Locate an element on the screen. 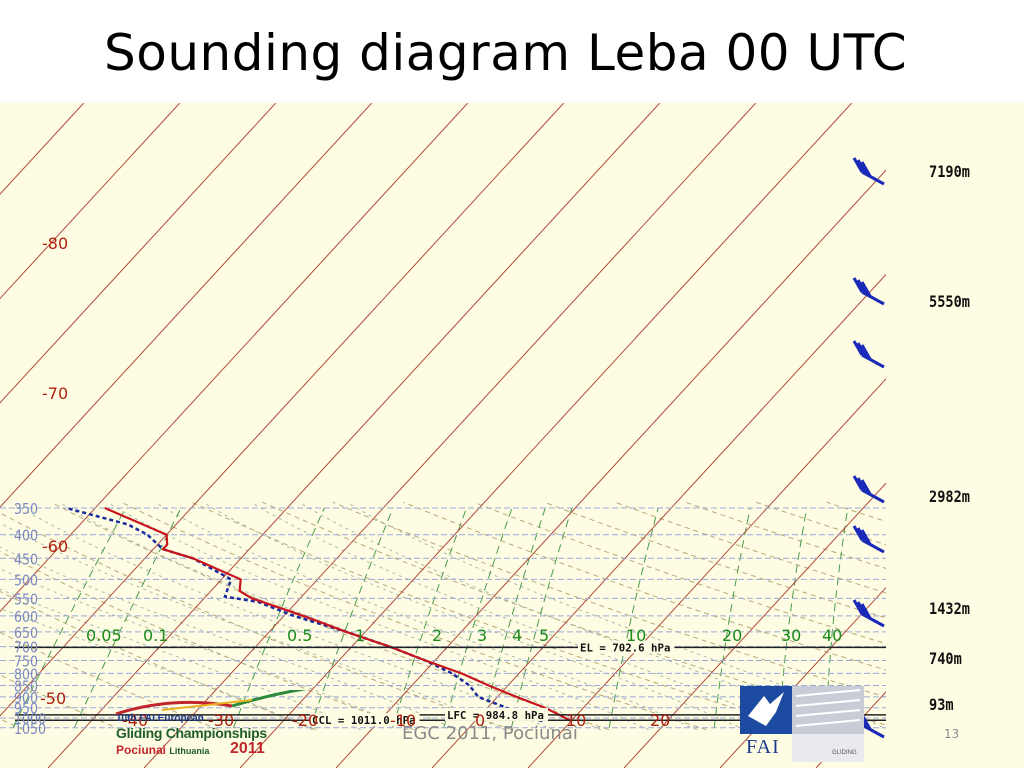 This screenshot has height=768, width=1024. isotherm-label: -40 is located at coordinates (135, 720).